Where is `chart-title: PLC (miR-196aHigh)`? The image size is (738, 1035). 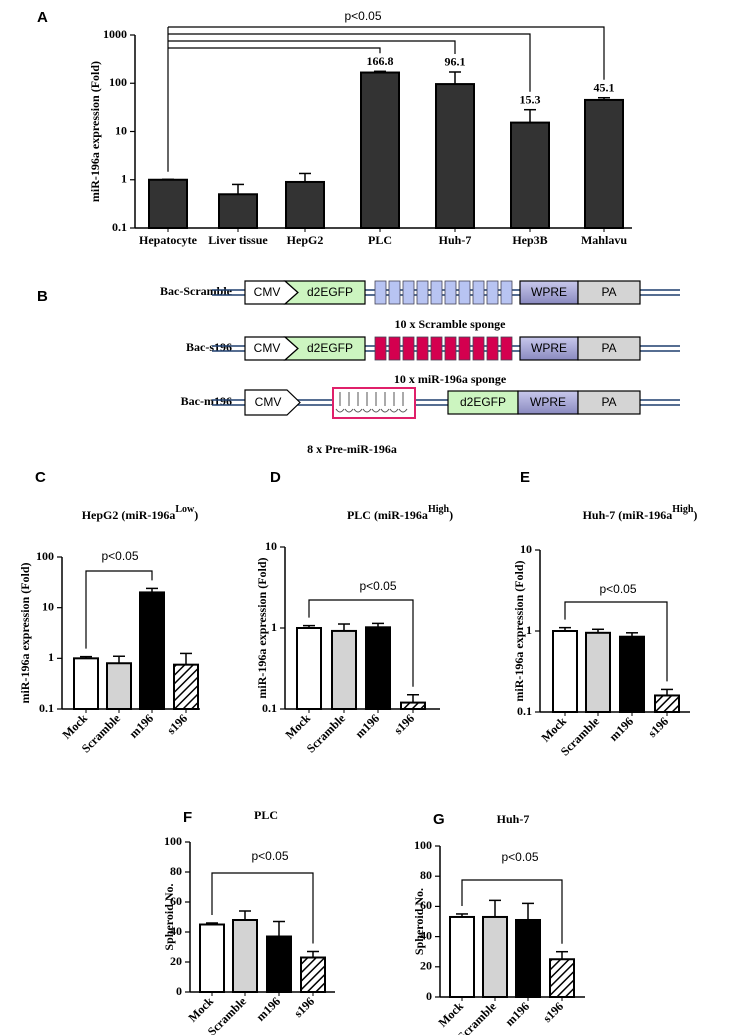
chart-title: PLC (miR-196aHigh) is located at coordinates (400, 512).